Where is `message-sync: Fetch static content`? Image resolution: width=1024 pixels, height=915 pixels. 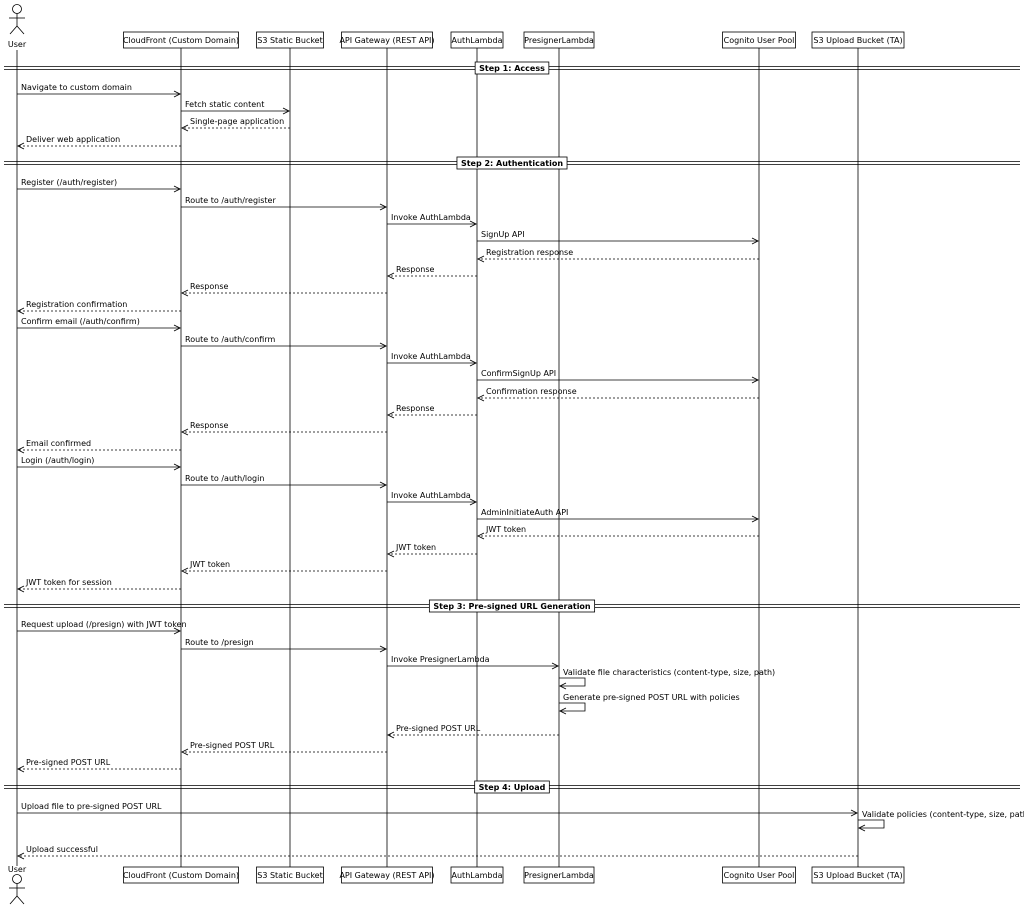 message-sync: Fetch static content is located at coordinates (236, 107).